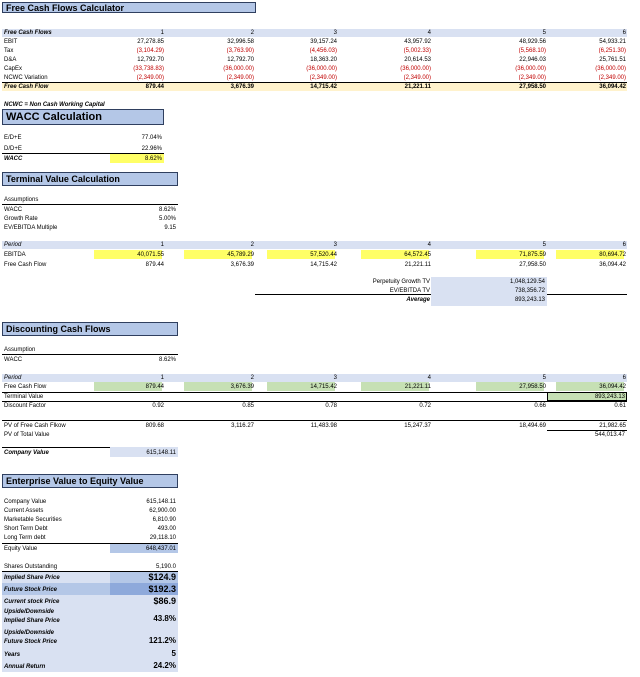  I want to click on ev-ud2-value: 121.2%, so click(162, 640).